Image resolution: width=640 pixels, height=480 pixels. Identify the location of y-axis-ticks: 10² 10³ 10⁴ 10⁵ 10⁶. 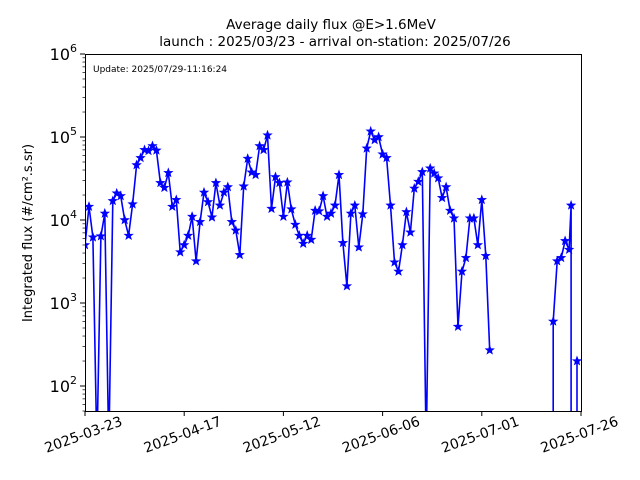
(67, 227).